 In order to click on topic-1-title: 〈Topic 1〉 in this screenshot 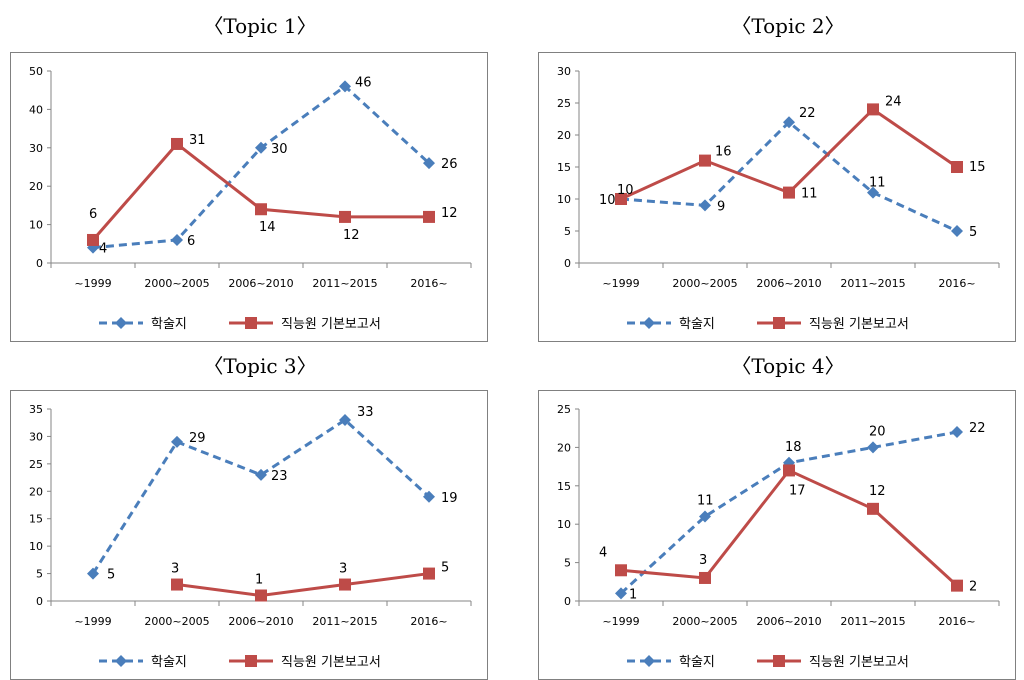, I will do `click(260, 26)`.